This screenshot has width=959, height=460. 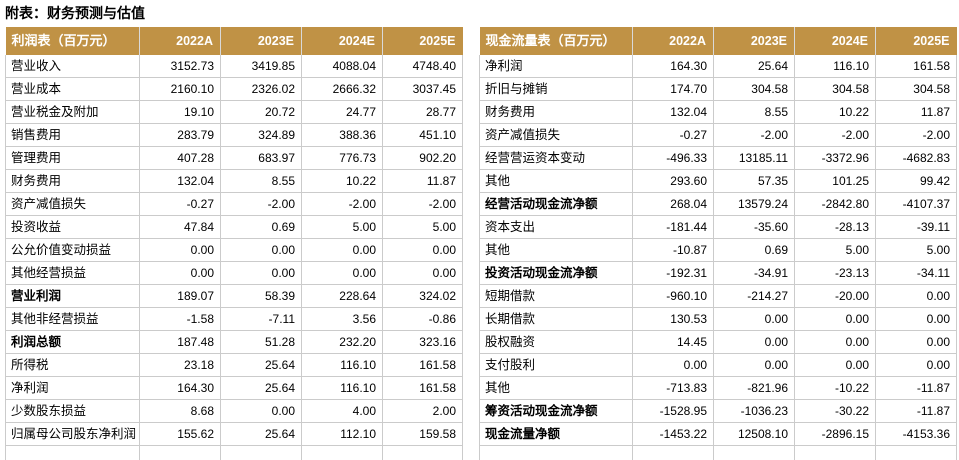 What do you see at coordinates (718, 41) in the screenshot?
I see `cash-flow-header-row: 现金流量表（百万元） 2022A 2023E 2024E 2025E` at bounding box center [718, 41].